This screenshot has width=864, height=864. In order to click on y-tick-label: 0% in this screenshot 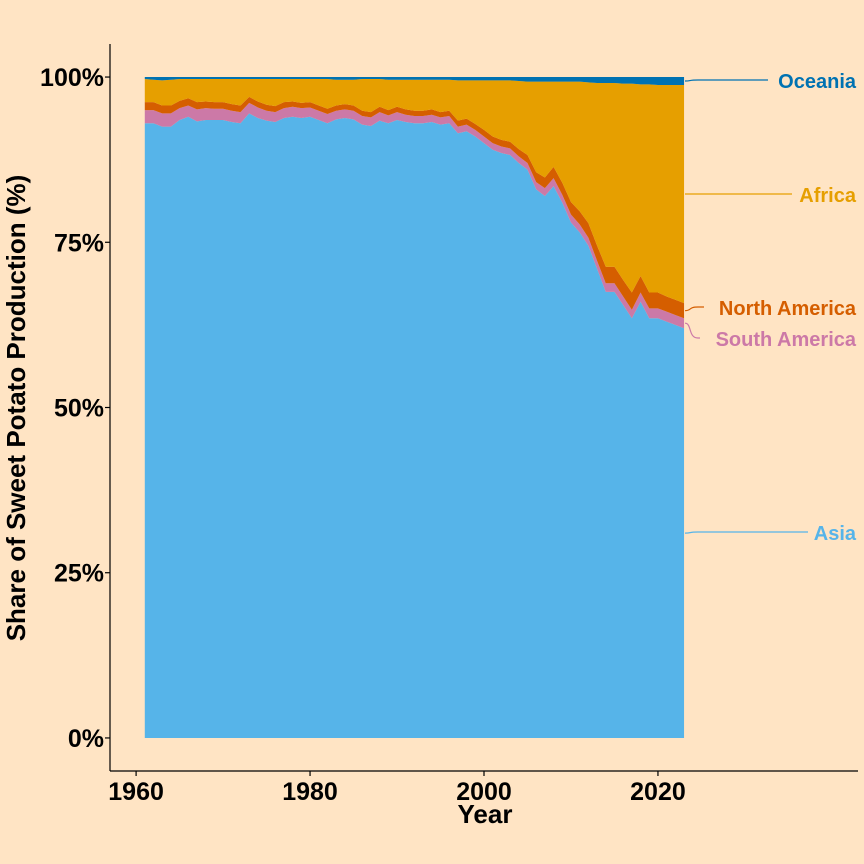, I will do `click(86, 739)`.